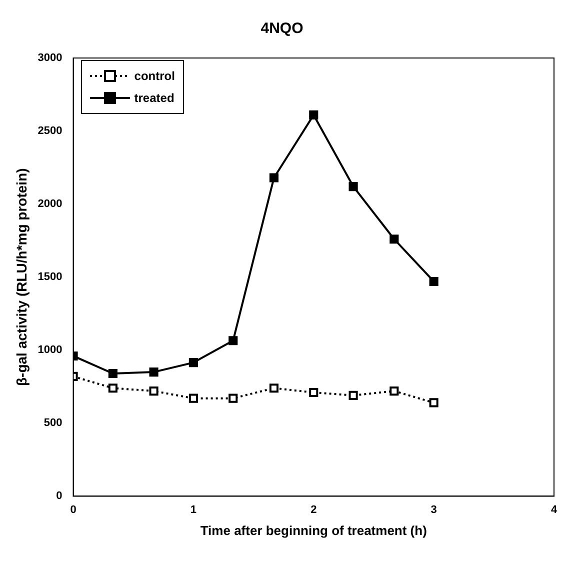  I want to click on y-axis-title: β-gal activity (RLU/h*mg protein), so click(21, 277).